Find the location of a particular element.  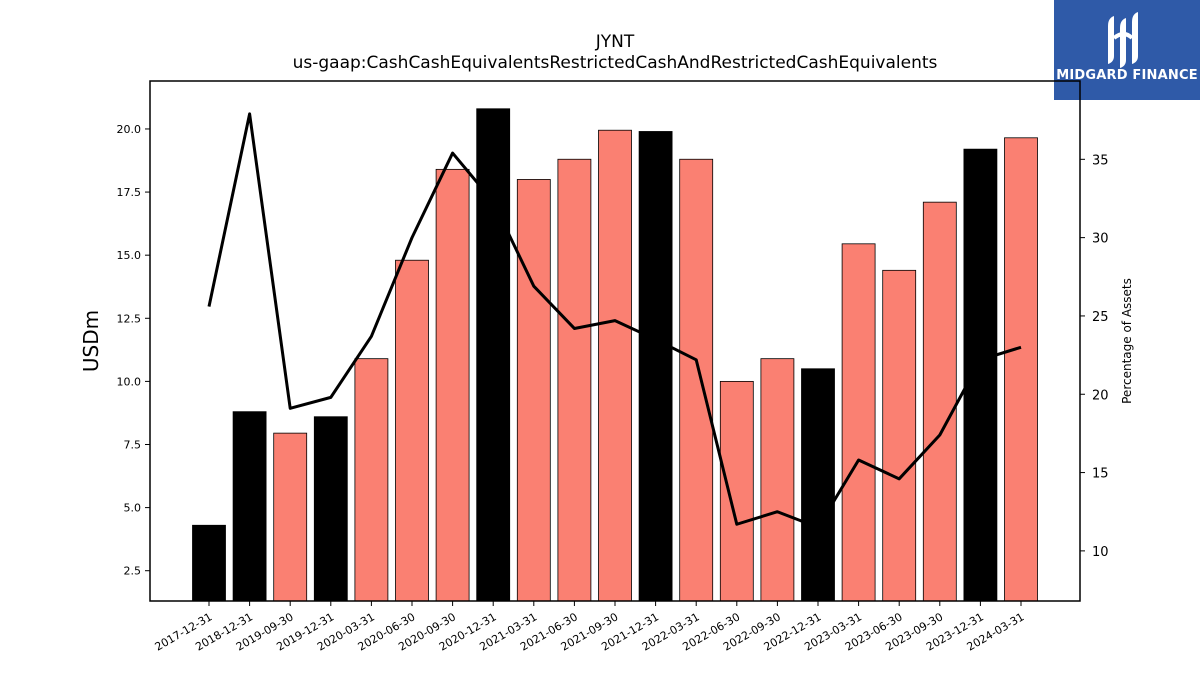

y2-tick-label: 35 is located at coordinates (1100, 160).